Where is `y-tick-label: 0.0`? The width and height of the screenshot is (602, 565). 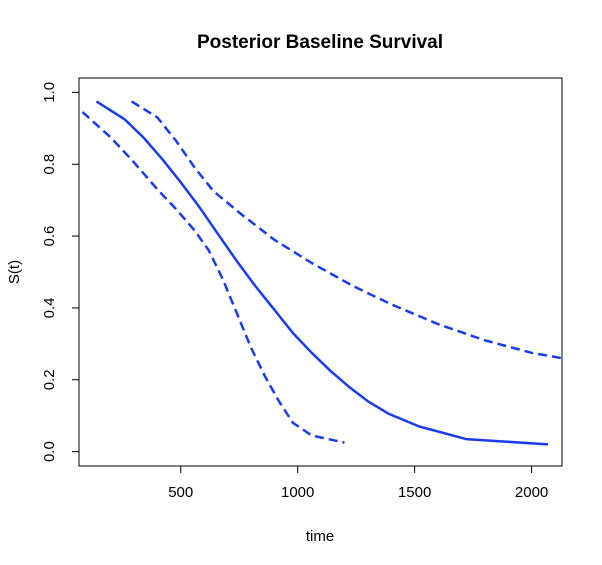 y-tick-label: 0.0 is located at coordinates (49, 451).